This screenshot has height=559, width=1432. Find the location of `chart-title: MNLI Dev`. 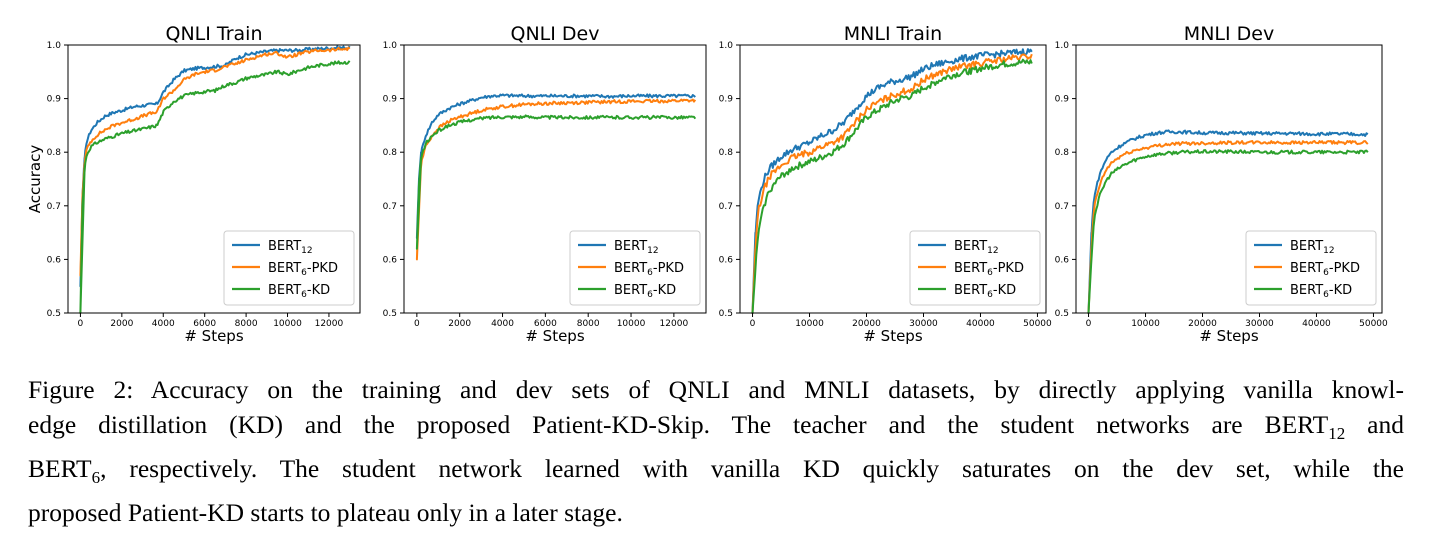

chart-title: MNLI Dev is located at coordinates (1229, 34).